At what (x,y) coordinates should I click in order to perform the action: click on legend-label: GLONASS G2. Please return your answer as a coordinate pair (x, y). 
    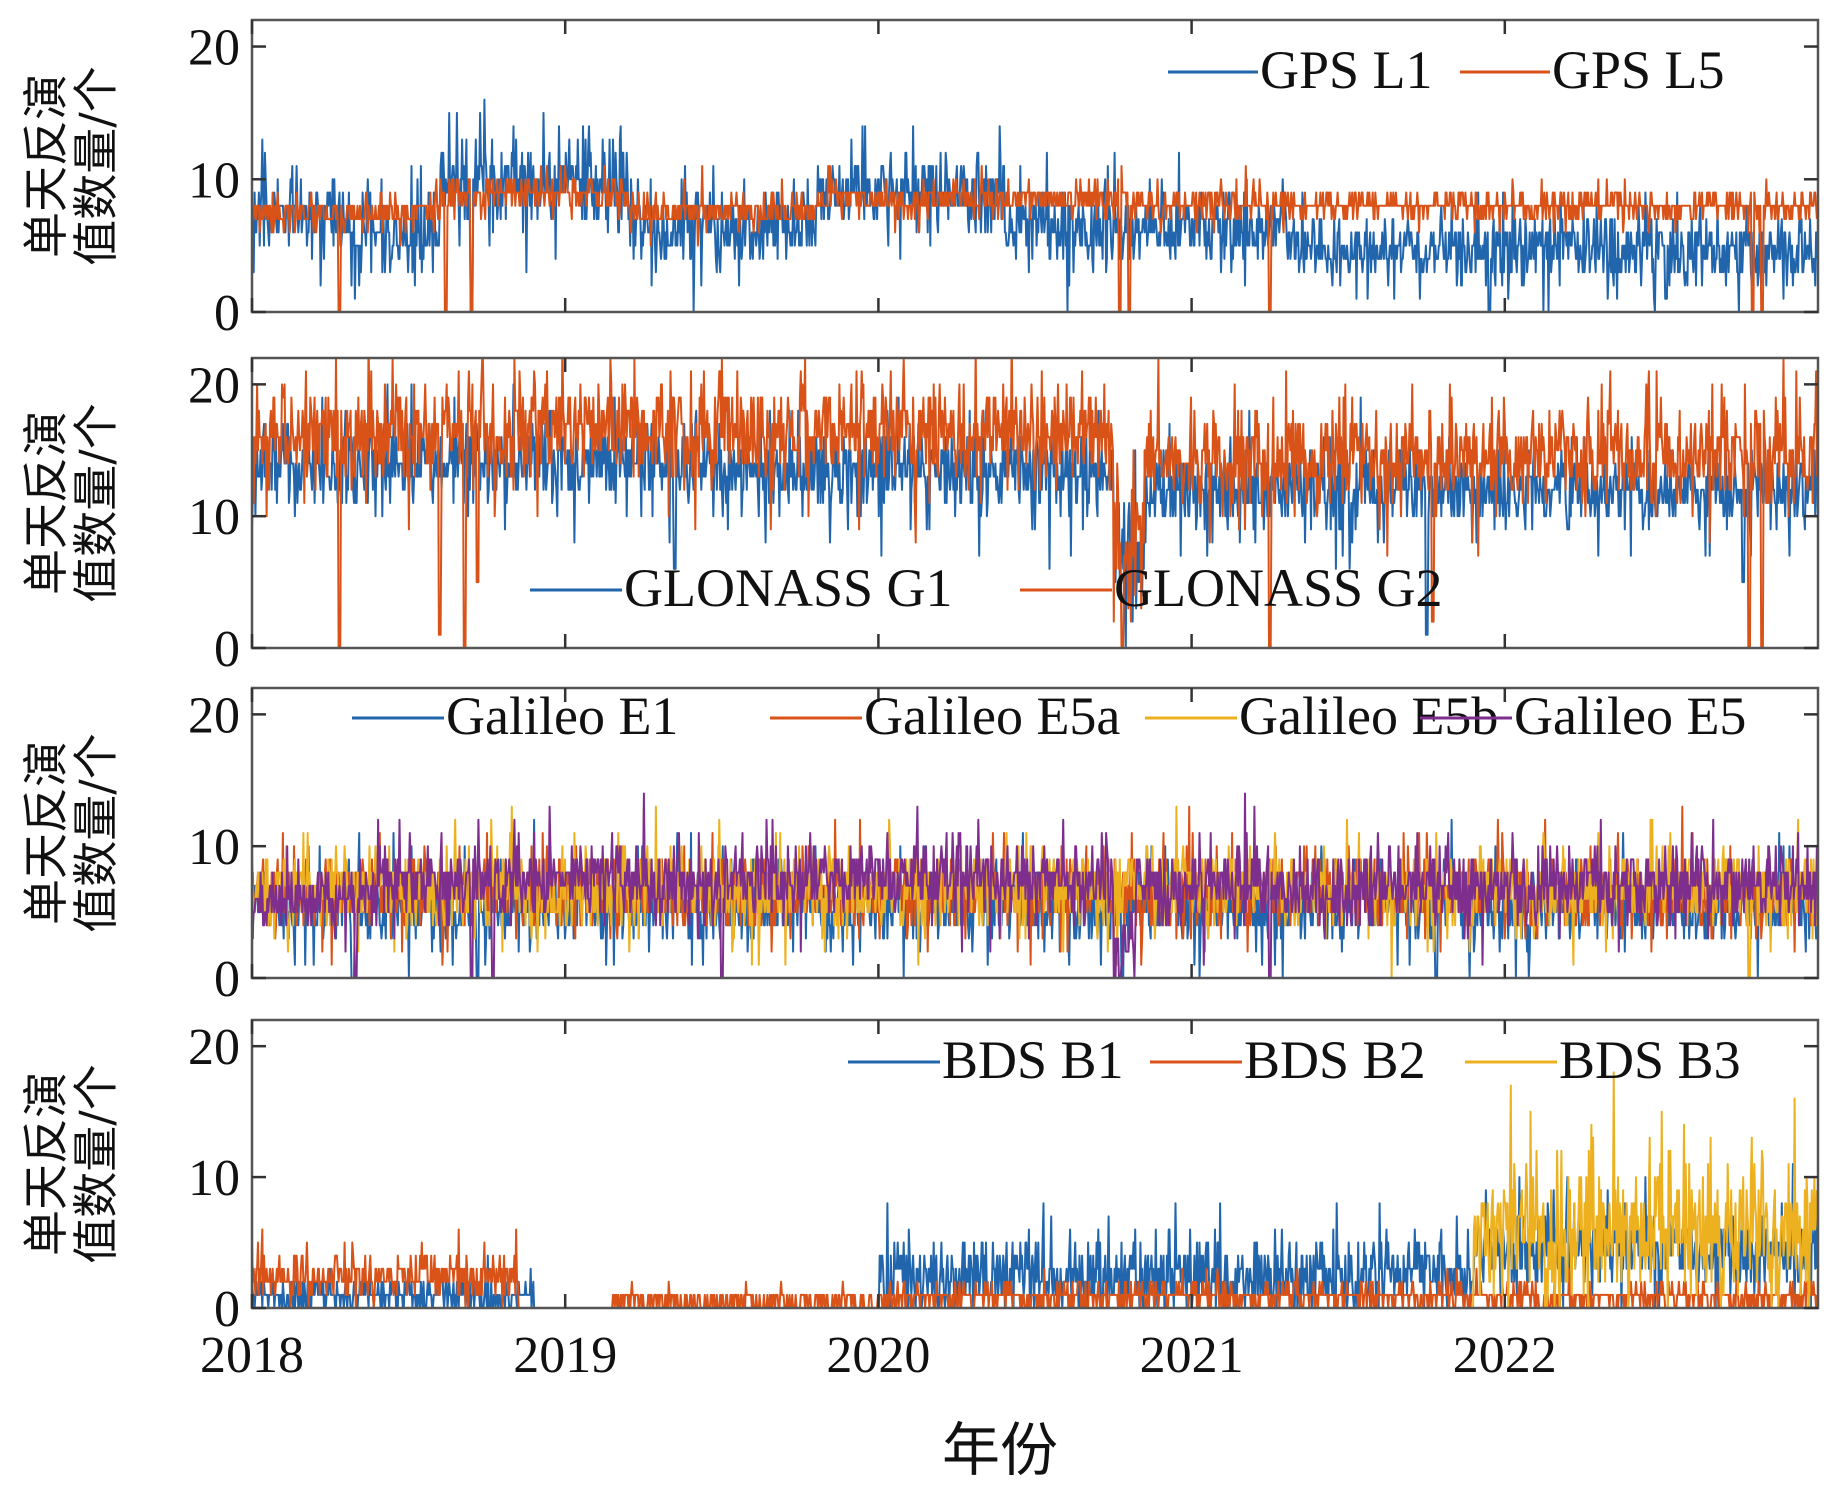
    Looking at the image, I should click on (1278, 588).